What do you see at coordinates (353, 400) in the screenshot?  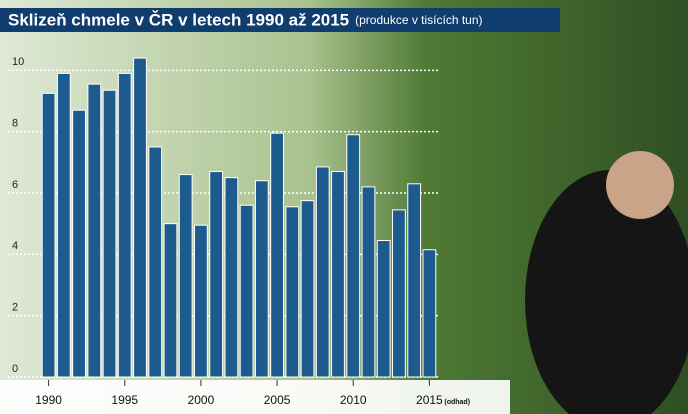 I see `x-tick-label: 2010` at bounding box center [353, 400].